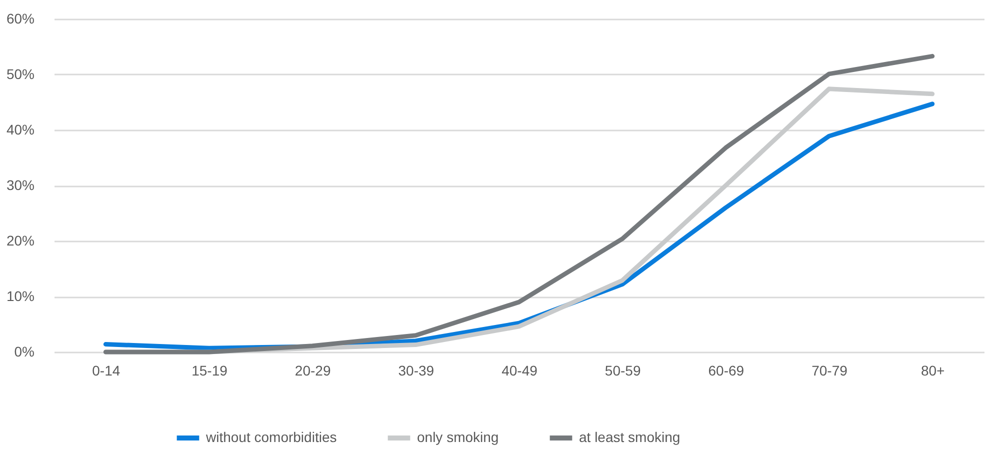  What do you see at coordinates (458, 437) in the screenshot?
I see `legend-label: only smoking` at bounding box center [458, 437].